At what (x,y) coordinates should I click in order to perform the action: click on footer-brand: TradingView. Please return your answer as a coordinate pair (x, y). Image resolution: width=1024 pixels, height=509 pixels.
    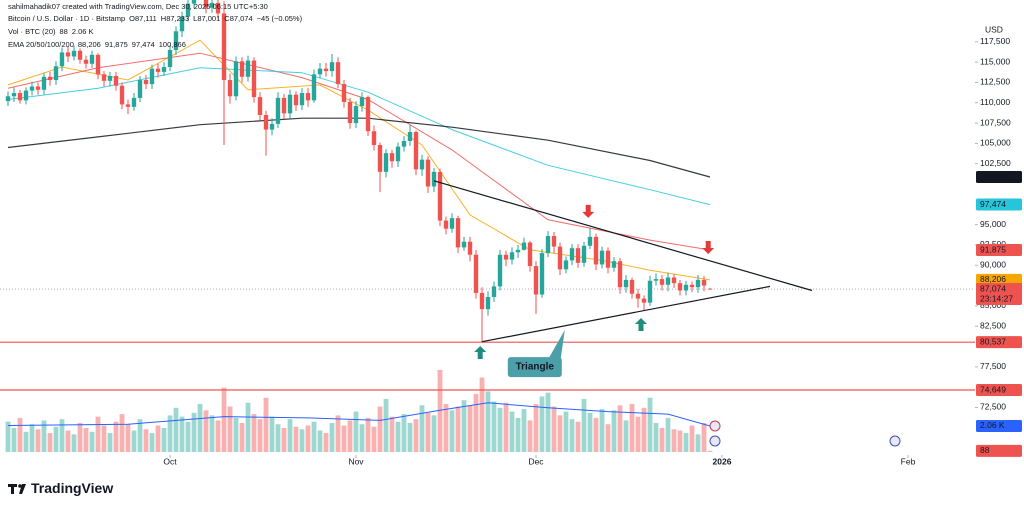
    Looking at the image, I should click on (72, 488).